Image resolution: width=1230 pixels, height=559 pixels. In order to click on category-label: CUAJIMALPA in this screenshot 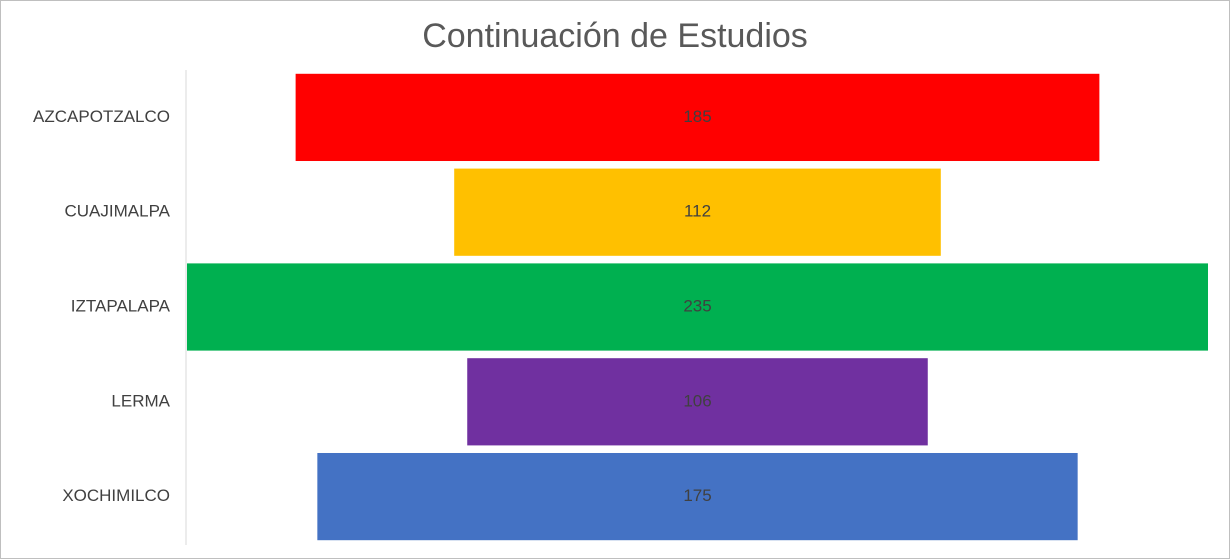, I will do `click(118, 211)`.